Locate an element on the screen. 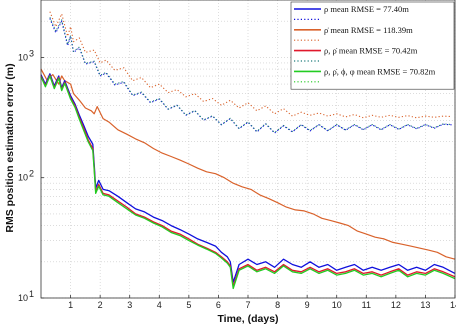 This screenshot has height=327, width=456. x-tick-label: 10 is located at coordinates (337, 305).